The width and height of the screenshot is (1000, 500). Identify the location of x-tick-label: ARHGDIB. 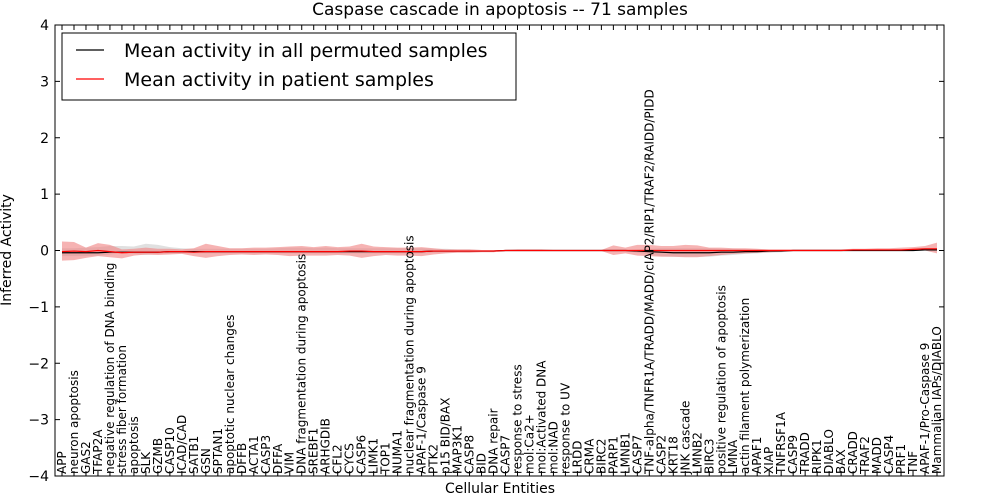
(326, 446).